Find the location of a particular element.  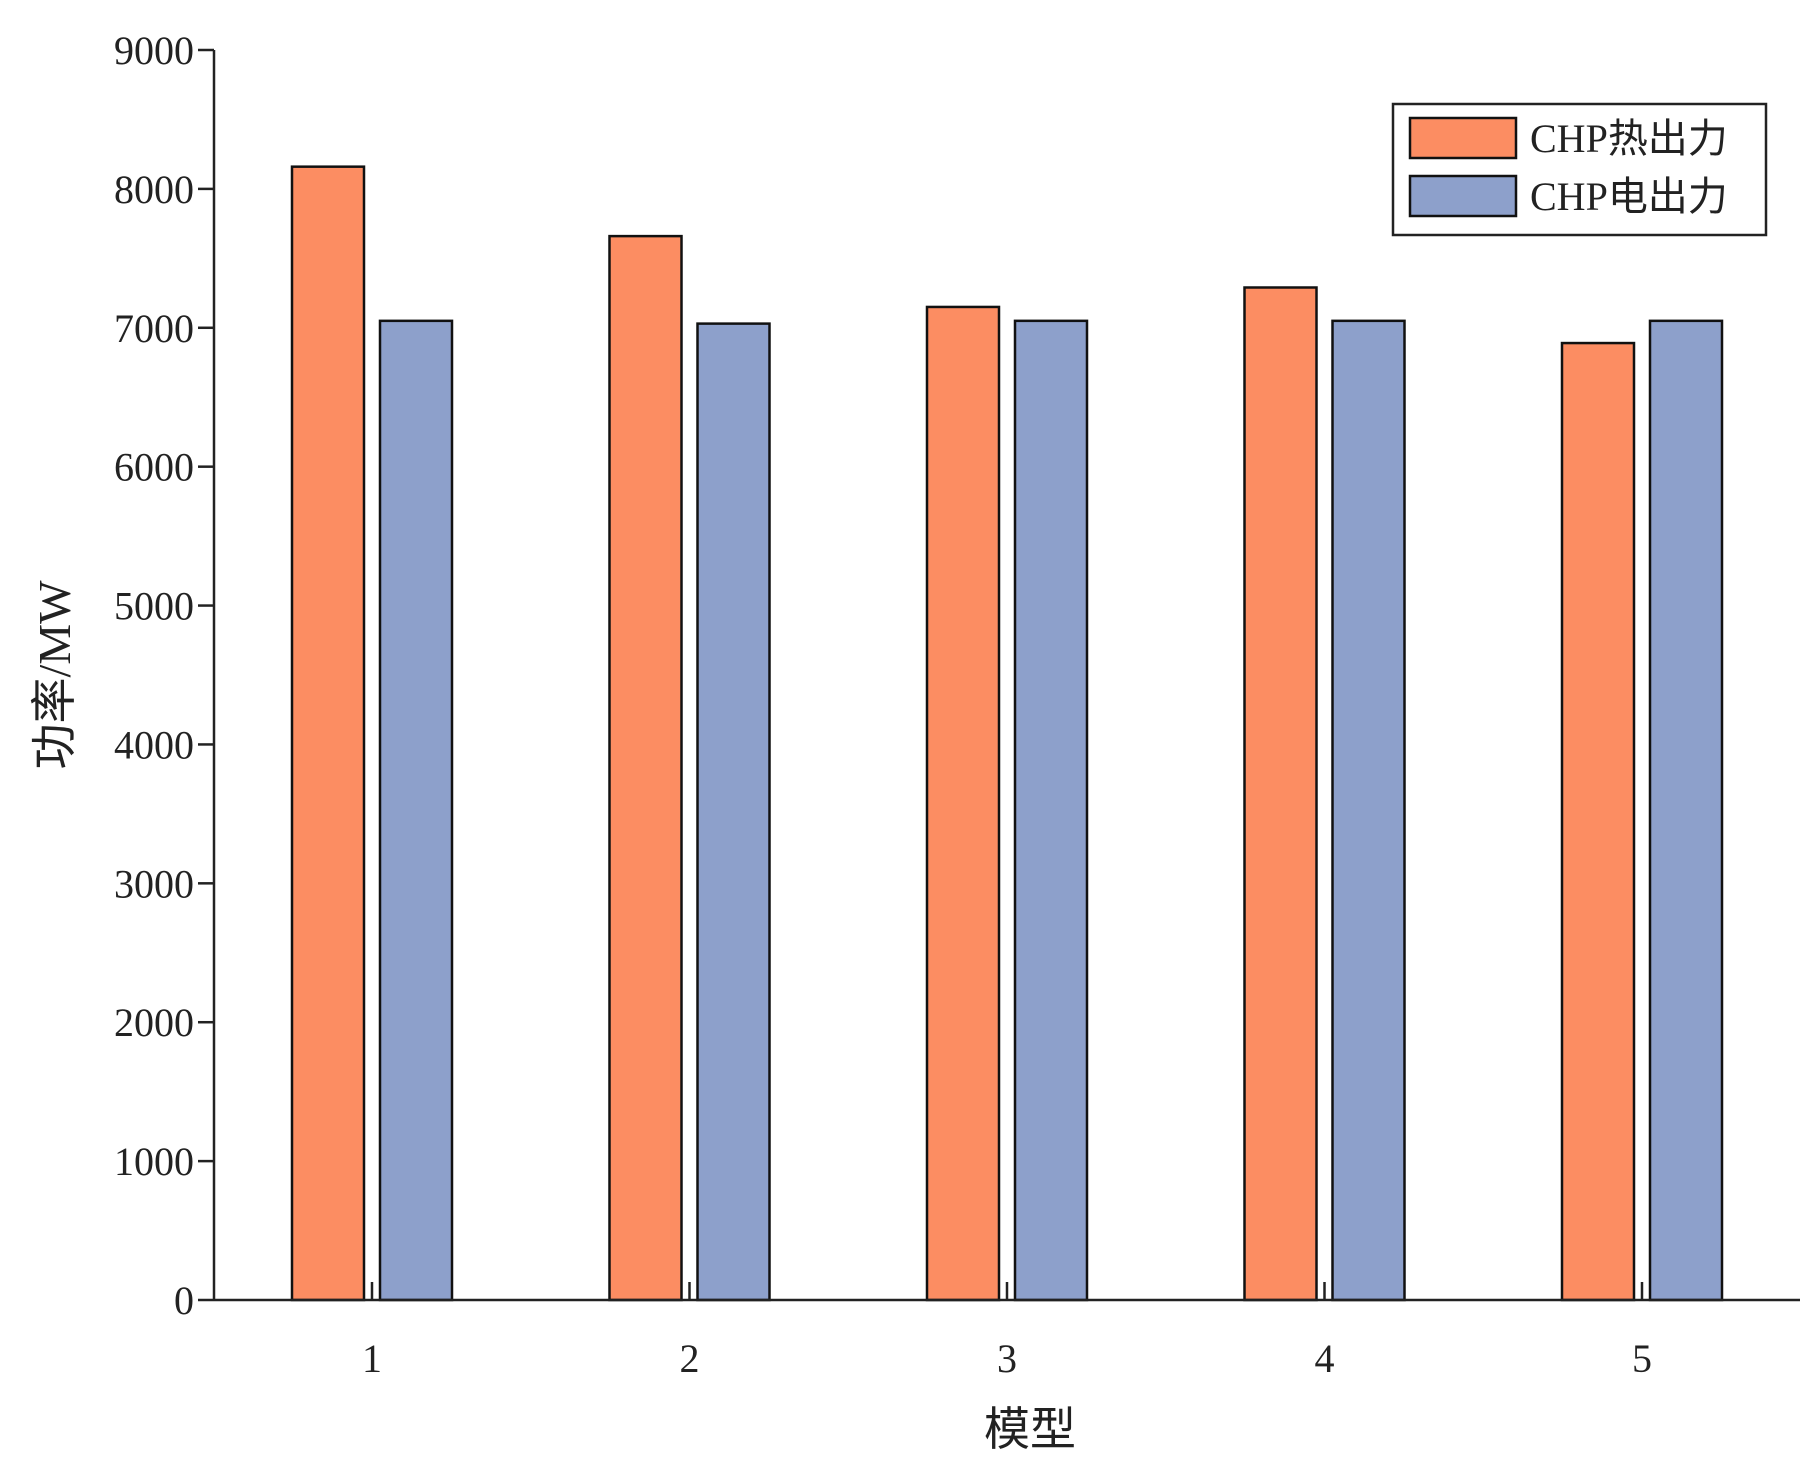

x-tick-label: 5 is located at coordinates (1642, 1358).